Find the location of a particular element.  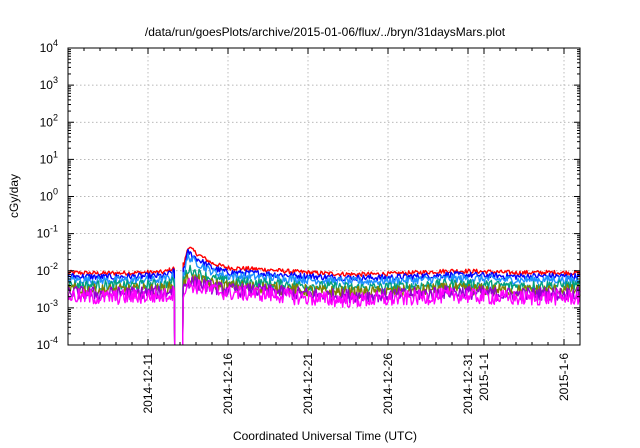

x-tick-label: 2014-12-11 is located at coordinates (148, 383).